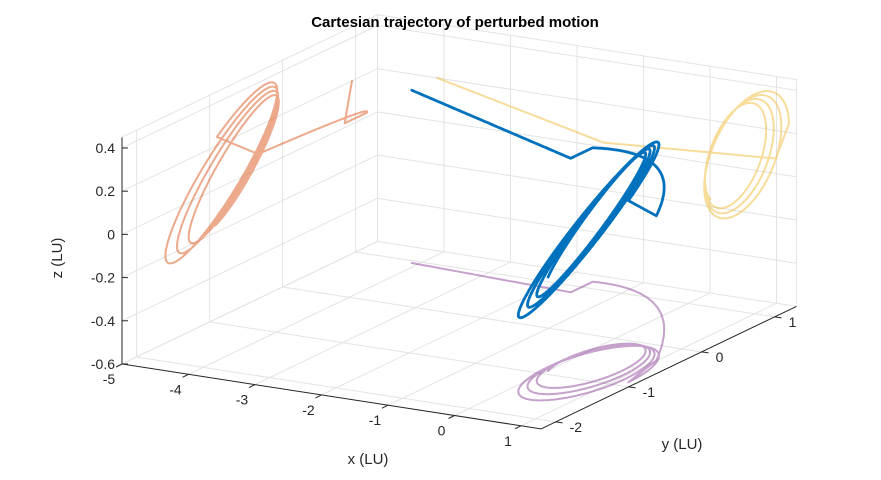 This screenshot has width=881, height=480. I want to click on chart-title: Cartesian trajectory of perturbed motion, so click(455, 22).